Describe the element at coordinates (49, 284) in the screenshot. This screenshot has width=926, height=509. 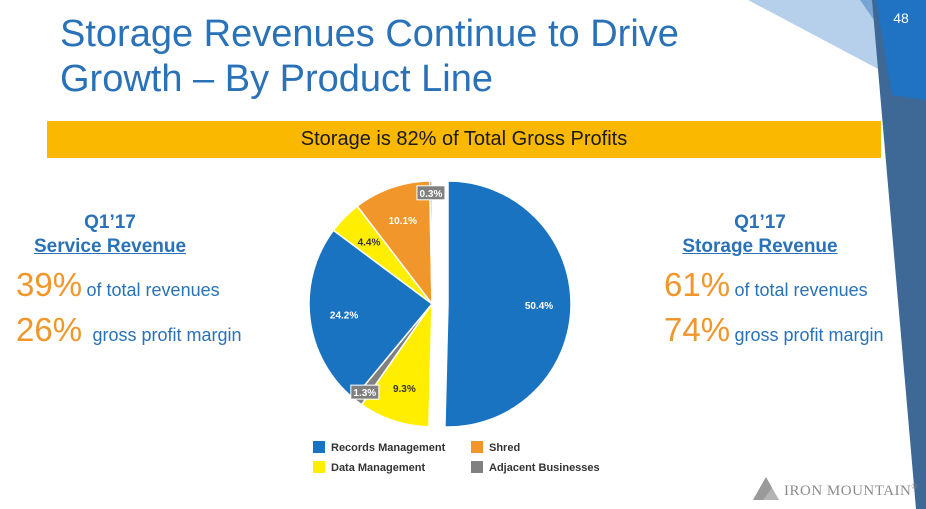
I see `service-revenue-pct: 39%` at that location.